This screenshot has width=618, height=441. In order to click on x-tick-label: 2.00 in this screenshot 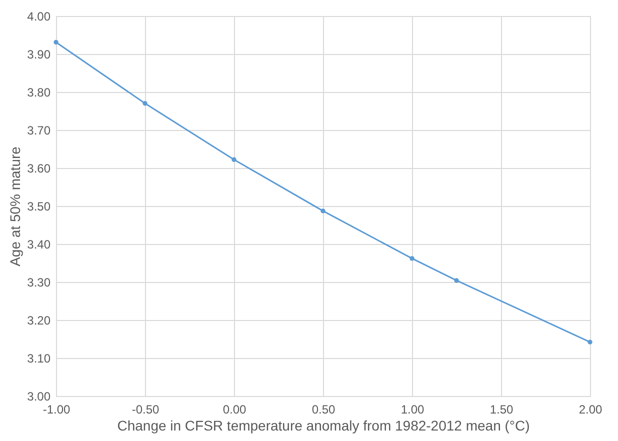, I will do `click(590, 409)`.